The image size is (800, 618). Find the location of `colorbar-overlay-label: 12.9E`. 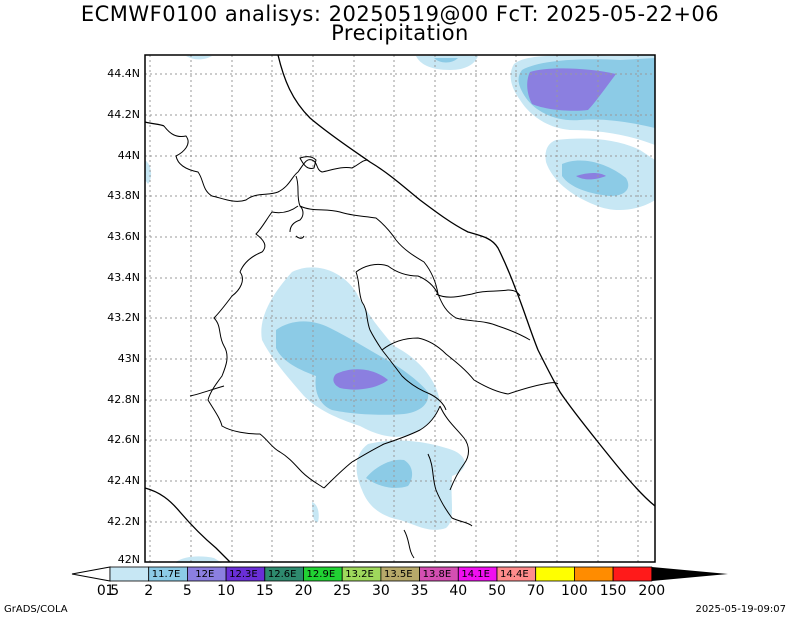

colorbar-overlay-label: 12.9E is located at coordinates (321, 574).